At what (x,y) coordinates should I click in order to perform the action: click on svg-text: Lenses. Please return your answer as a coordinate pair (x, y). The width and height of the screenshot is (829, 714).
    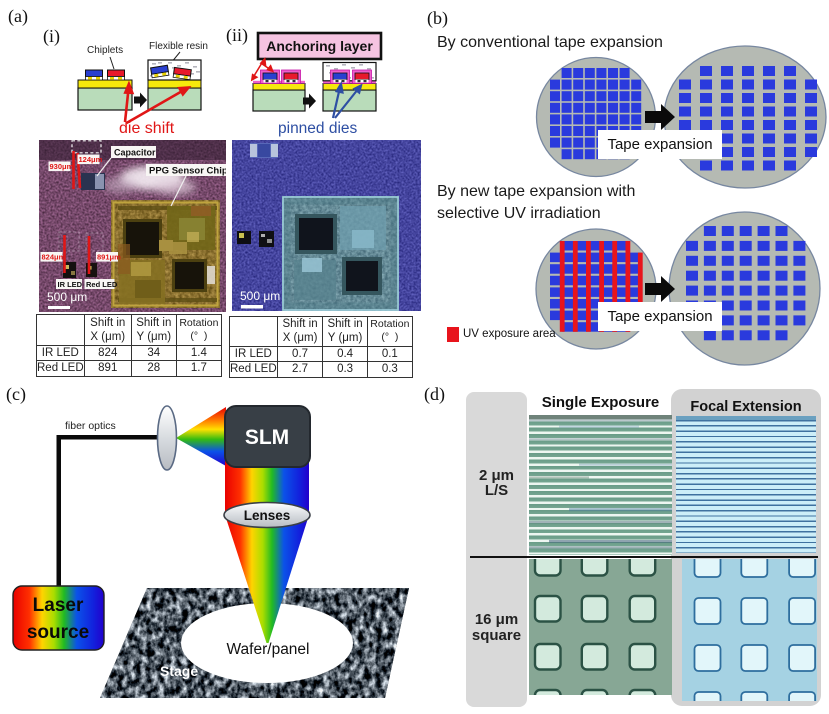
    Looking at the image, I should click on (267, 515).